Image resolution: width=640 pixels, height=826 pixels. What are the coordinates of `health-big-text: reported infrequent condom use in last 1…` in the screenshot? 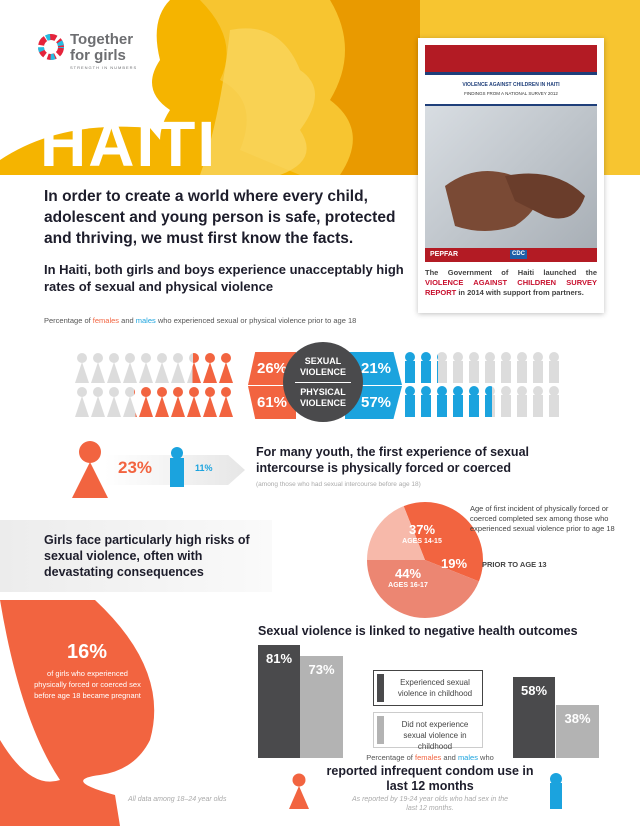 It's located at (430, 778).